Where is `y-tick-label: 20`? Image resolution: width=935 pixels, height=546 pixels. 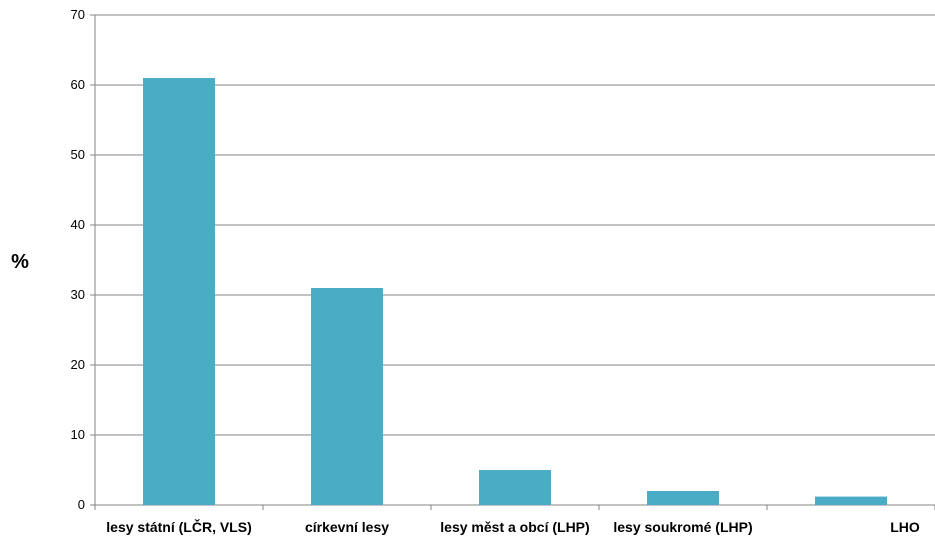 y-tick-label: 20 is located at coordinates (78, 364).